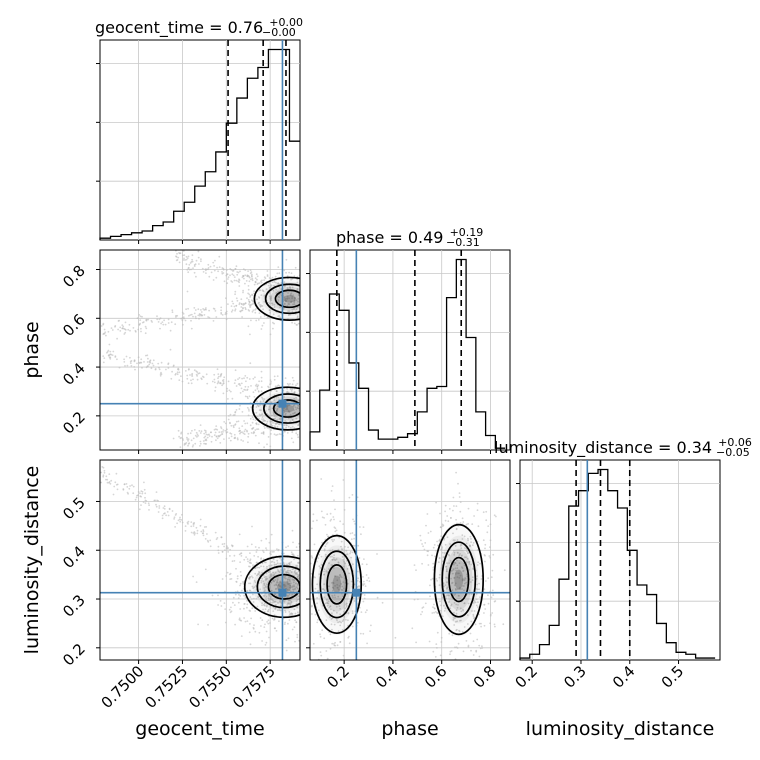 The height and width of the screenshot is (760, 760). I want to click on y-tick-label-luminosity_distance: 0.4, so click(74, 557).